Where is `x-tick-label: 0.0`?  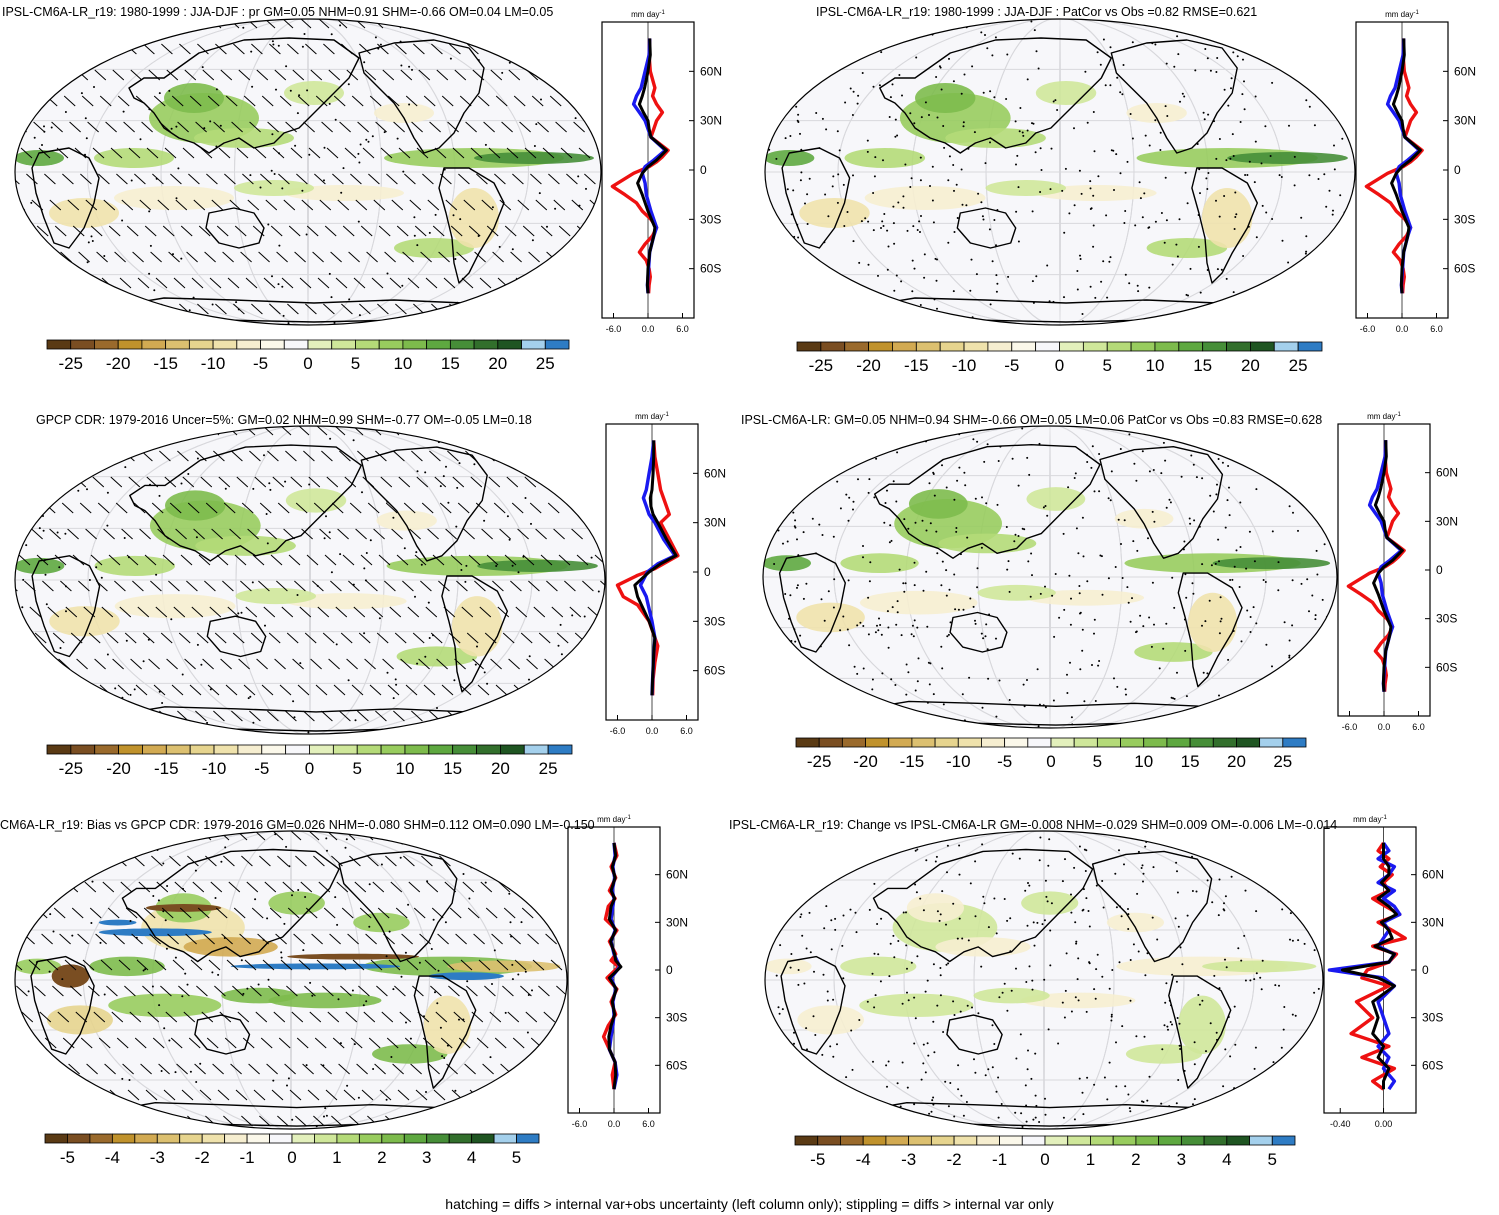
x-tick-label: 0.0 is located at coordinates (652, 731).